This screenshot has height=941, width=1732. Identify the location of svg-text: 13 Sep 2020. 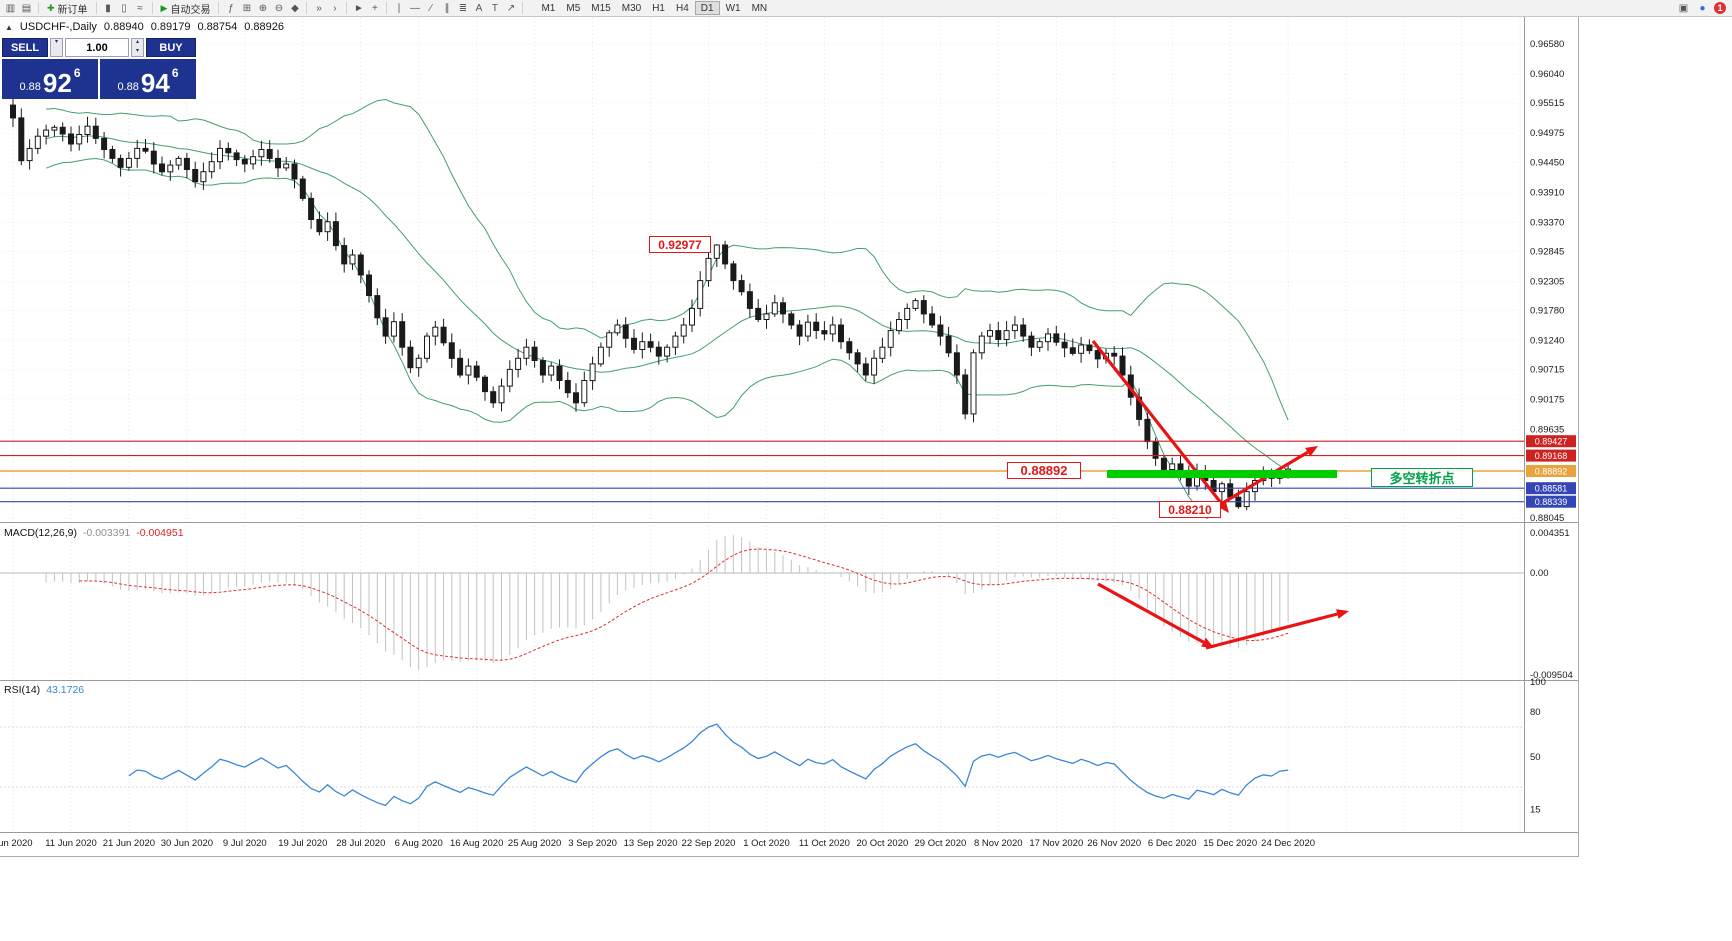
(651, 843).